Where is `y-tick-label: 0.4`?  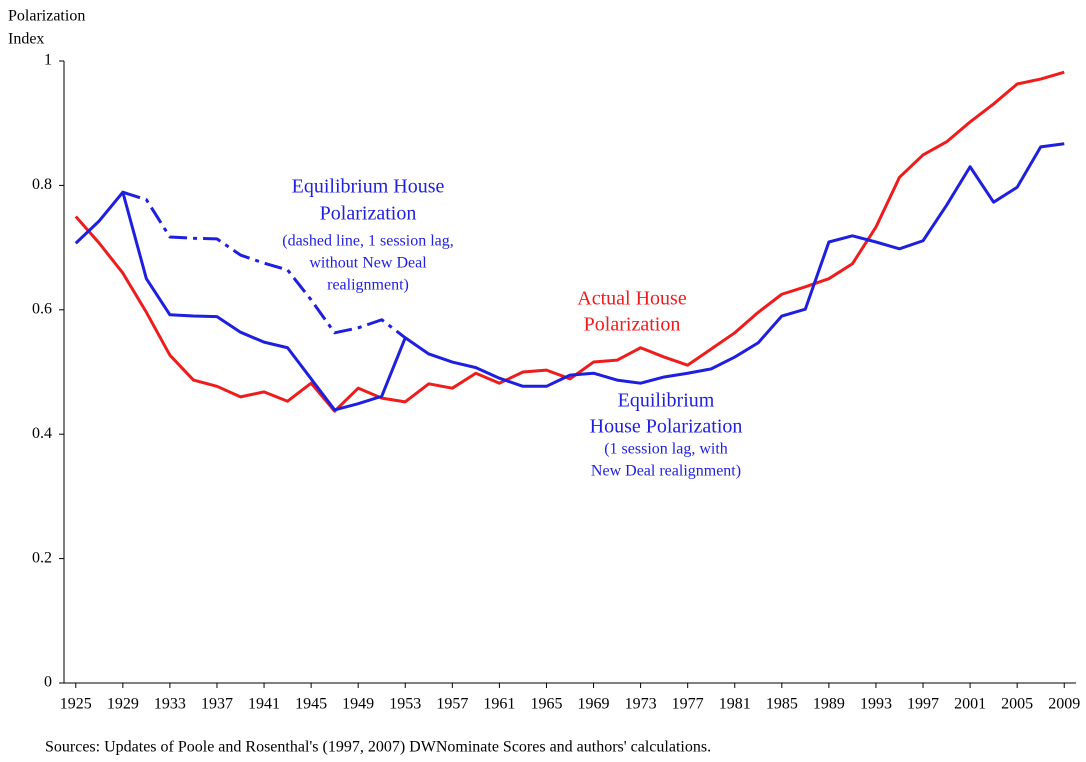 y-tick-label: 0.4 is located at coordinates (42, 433).